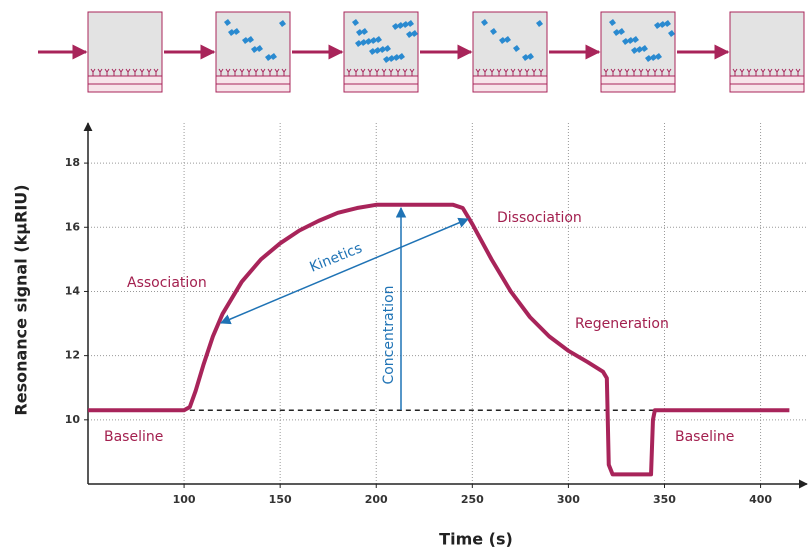 The height and width of the screenshot is (554, 810). What do you see at coordinates (73, 226) in the screenshot?
I see `y-tick-label: 16` at bounding box center [73, 226].